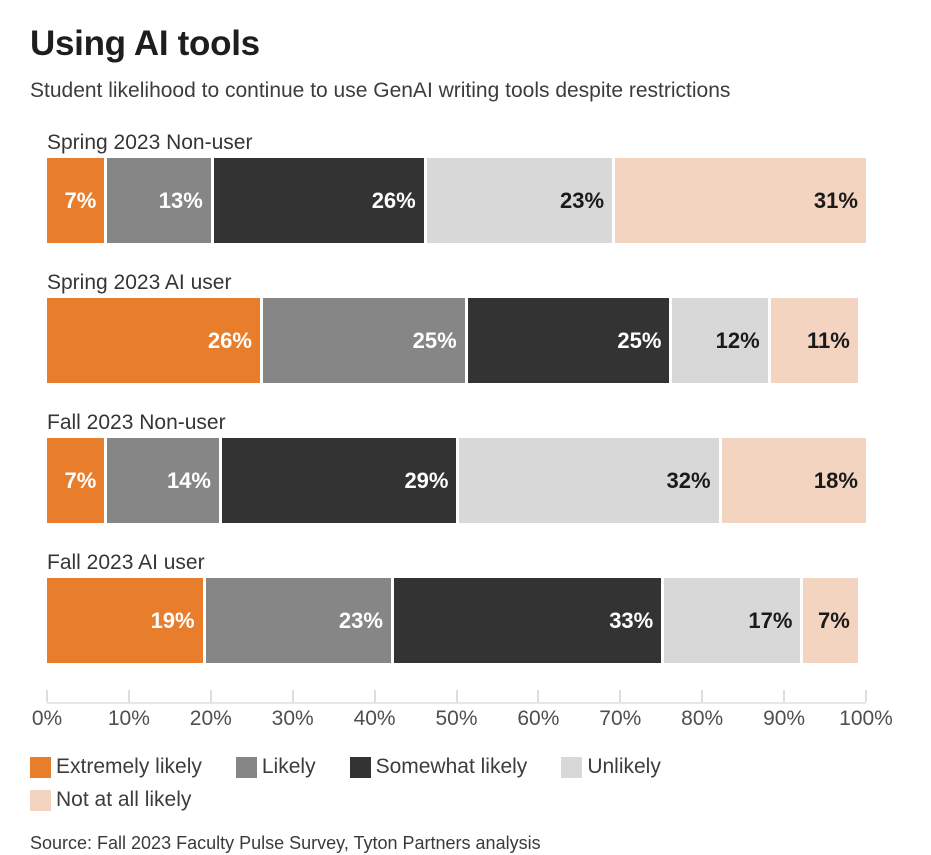  What do you see at coordinates (292, 718) in the screenshot?
I see `axis-tick-label: 30%` at bounding box center [292, 718].